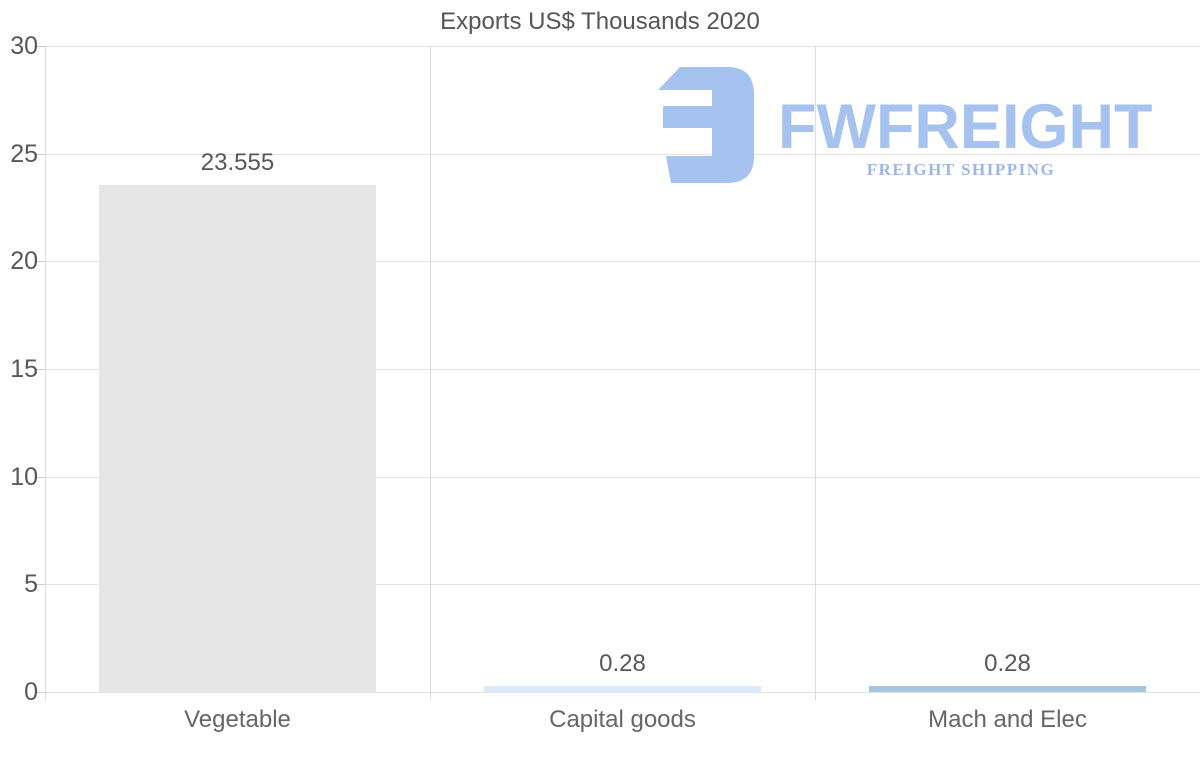 This screenshot has height=763, width=1200. What do you see at coordinates (1007, 688) in the screenshot?
I see `bar-mach-and-elec` at bounding box center [1007, 688].